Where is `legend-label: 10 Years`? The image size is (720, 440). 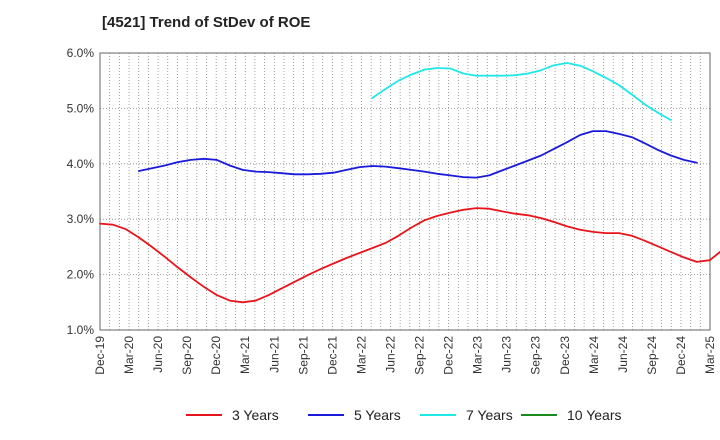
legend-label: 10 Years is located at coordinates (594, 415).